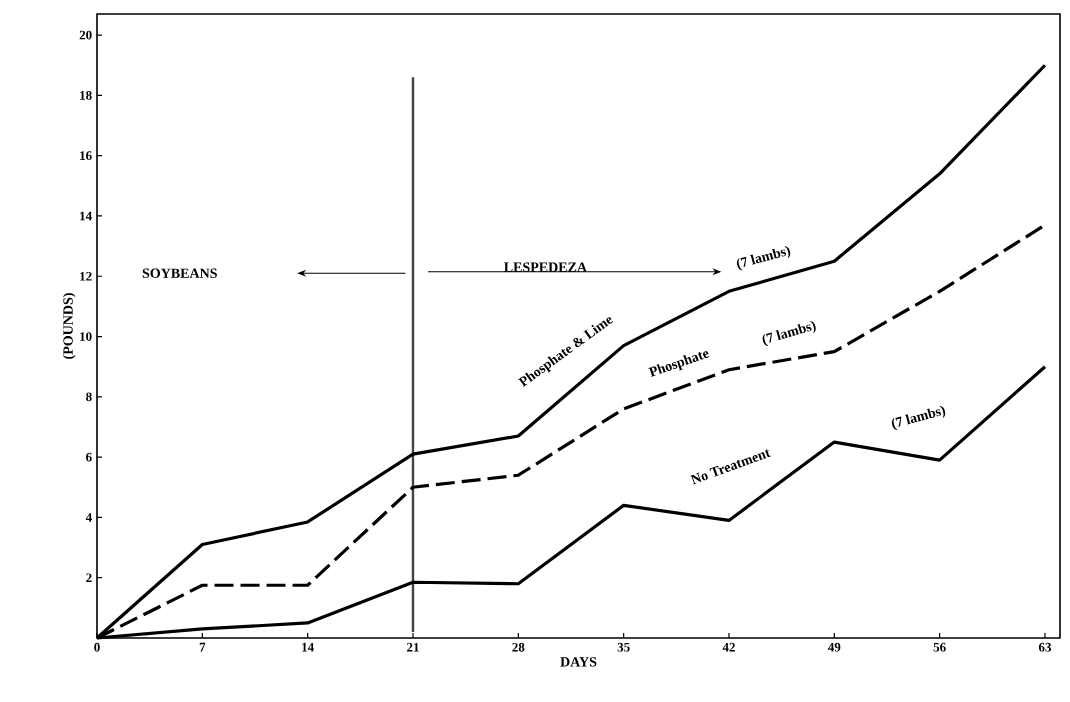 This screenshot has width=1070, height=702. I want to click on y-tick-label: 8, so click(89, 397).